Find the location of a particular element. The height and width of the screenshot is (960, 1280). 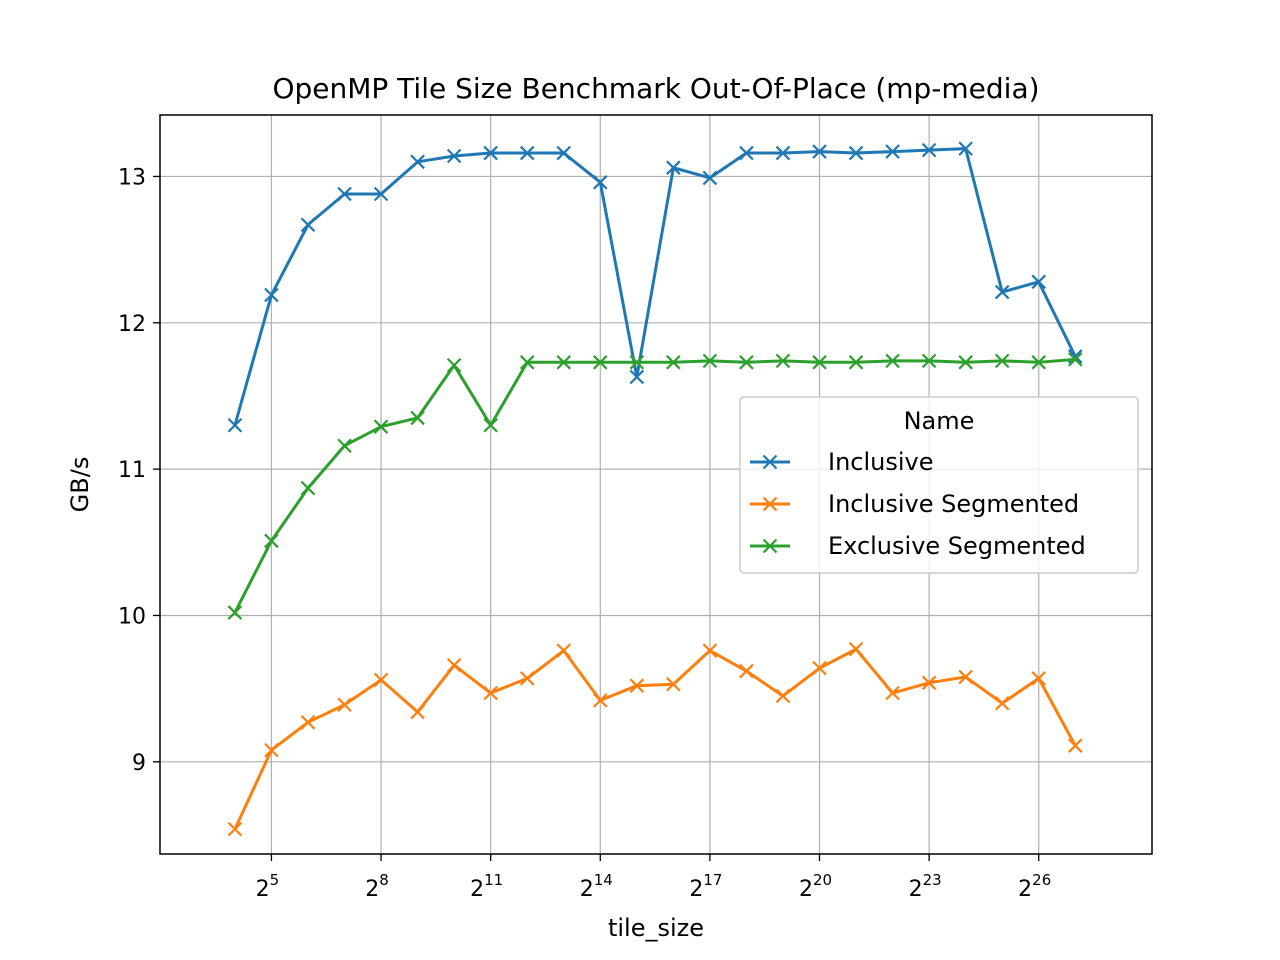

y-tick-label: 11 is located at coordinates (132, 470).